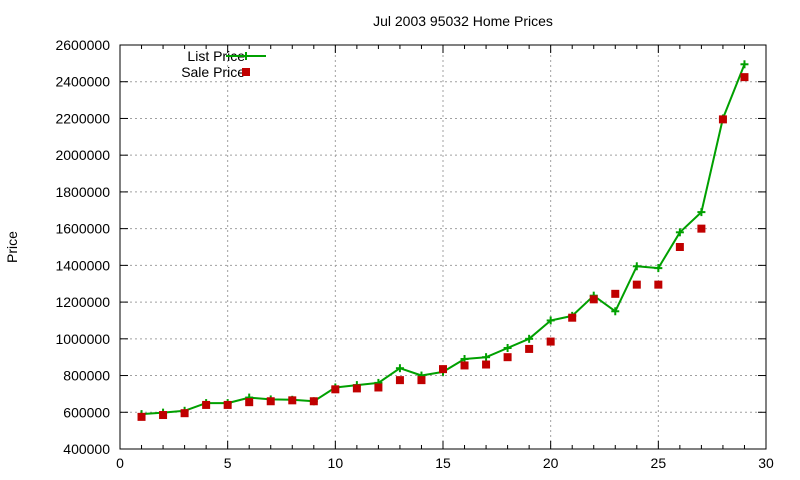 The width and height of the screenshot is (800, 480). What do you see at coordinates (86, 376) in the screenshot?
I see `y-tick-label: 800000` at bounding box center [86, 376].